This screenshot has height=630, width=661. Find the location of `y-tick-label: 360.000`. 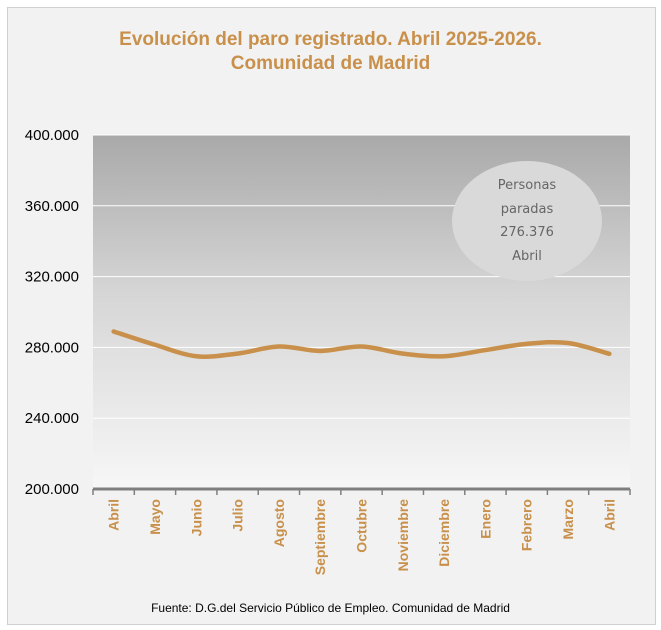

y-tick-label: 360.000 is located at coordinates (52, 206).